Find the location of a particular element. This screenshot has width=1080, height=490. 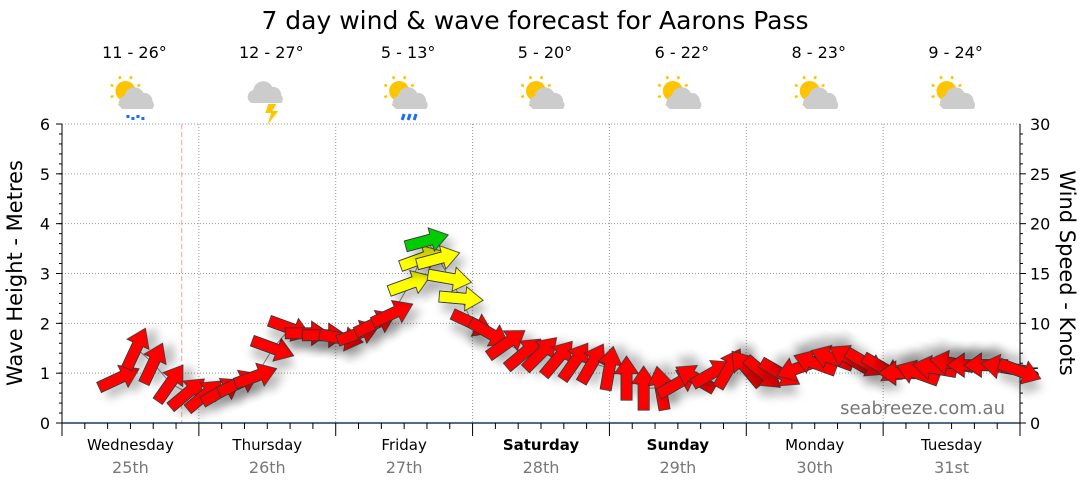

day-label: Tuesday is located at coordinates (951, 445).